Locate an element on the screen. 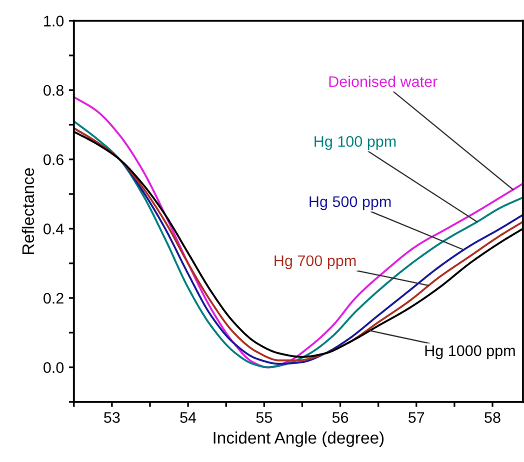 Image resolution: width=524 pixels, height=462 pixels. x-tick-label: 58 is located at coordinates (492, 417).